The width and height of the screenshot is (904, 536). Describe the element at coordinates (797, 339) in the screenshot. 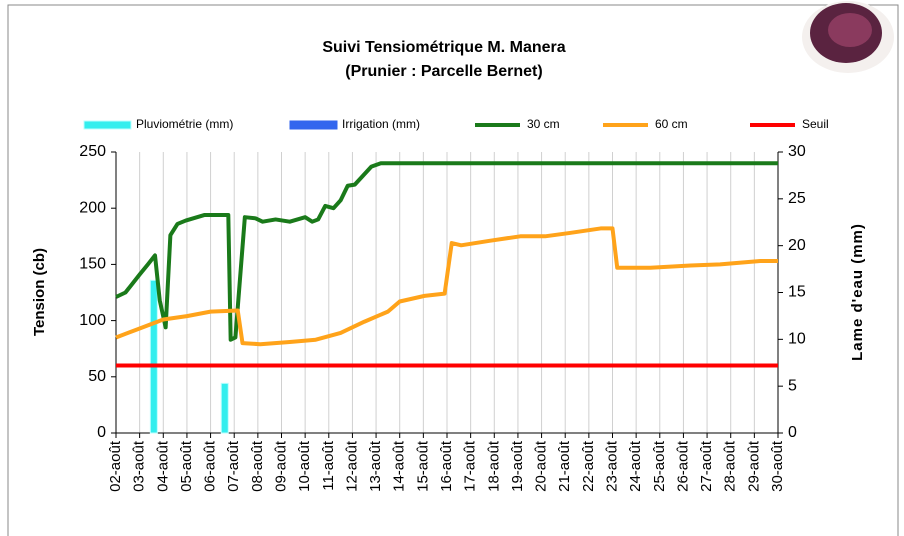

I see `y2-tick-label: 10` at that location.